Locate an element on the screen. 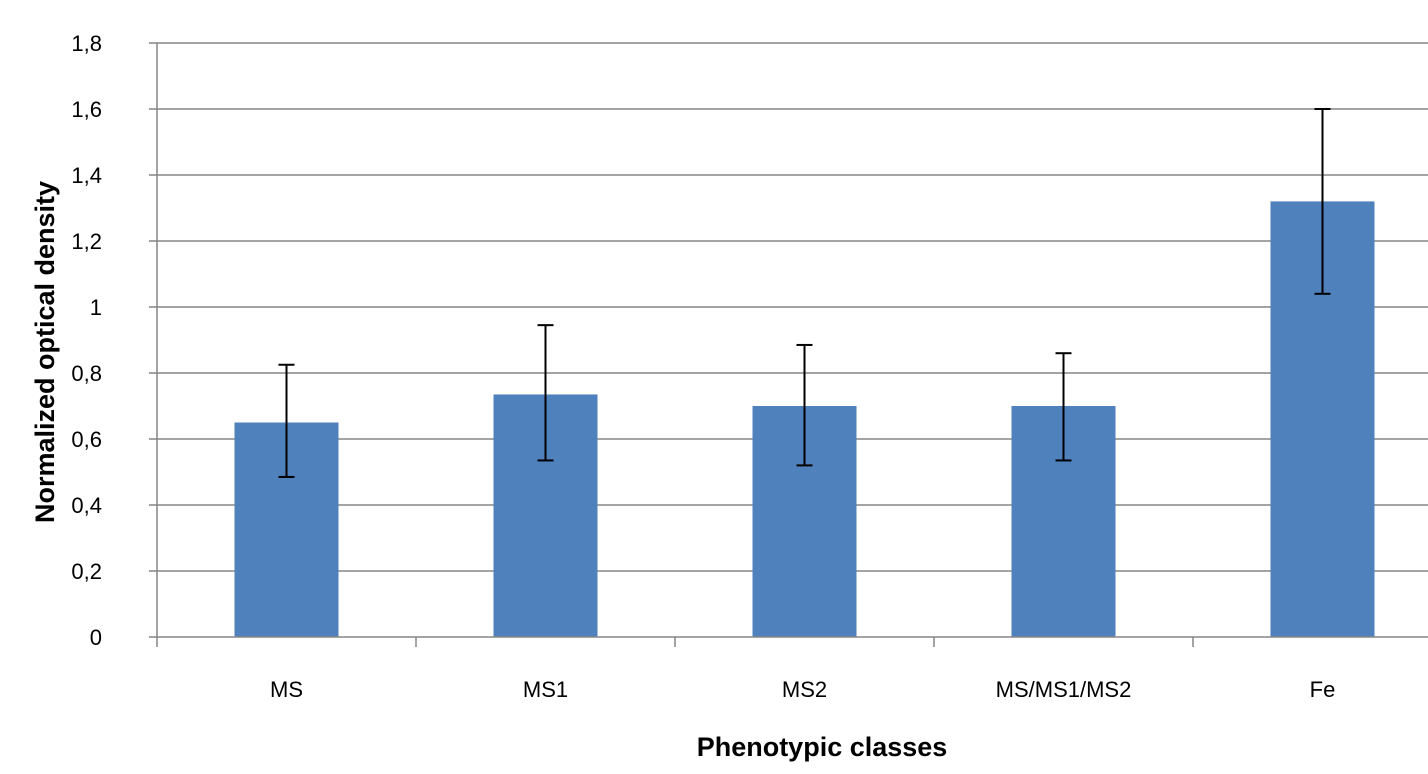  x-tick-label: MS2 is located at coordinates (804, 689).